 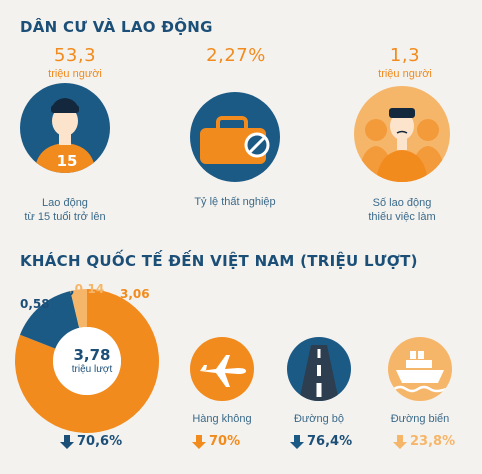 What do you see at coordinates (402, 203) in the screenshot?
I see `underemployed-caption-line1: Số lao động` at bounding box center [402, 203].